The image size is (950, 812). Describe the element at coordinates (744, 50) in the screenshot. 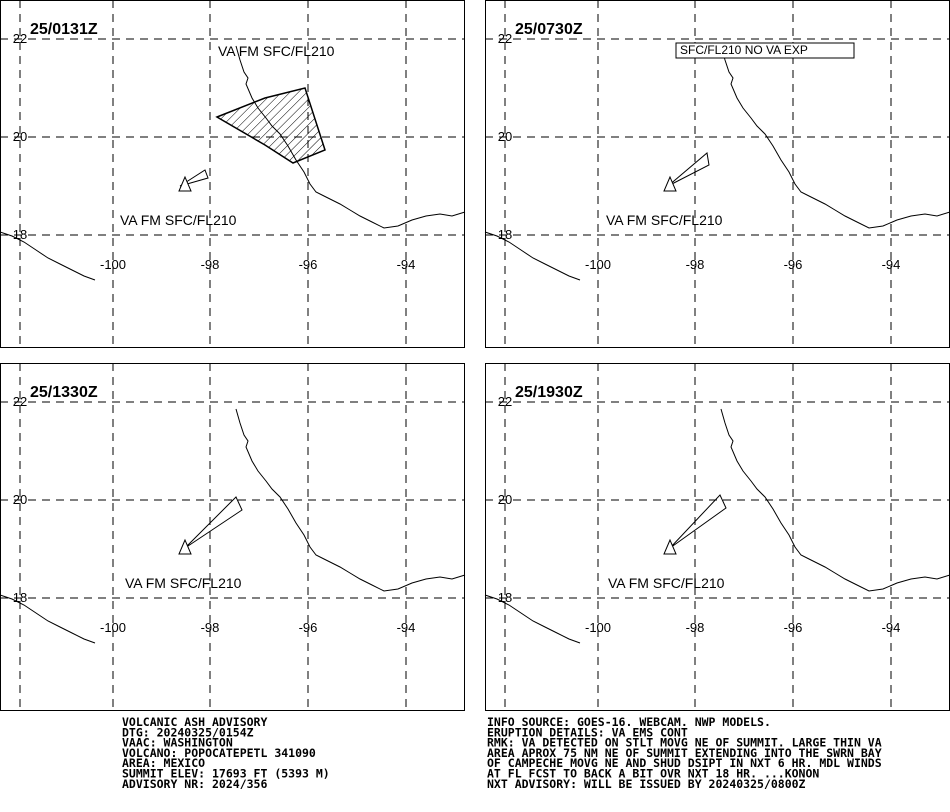

I see `forecast-label: SFC/FL210 NO VA EXP` at that location.